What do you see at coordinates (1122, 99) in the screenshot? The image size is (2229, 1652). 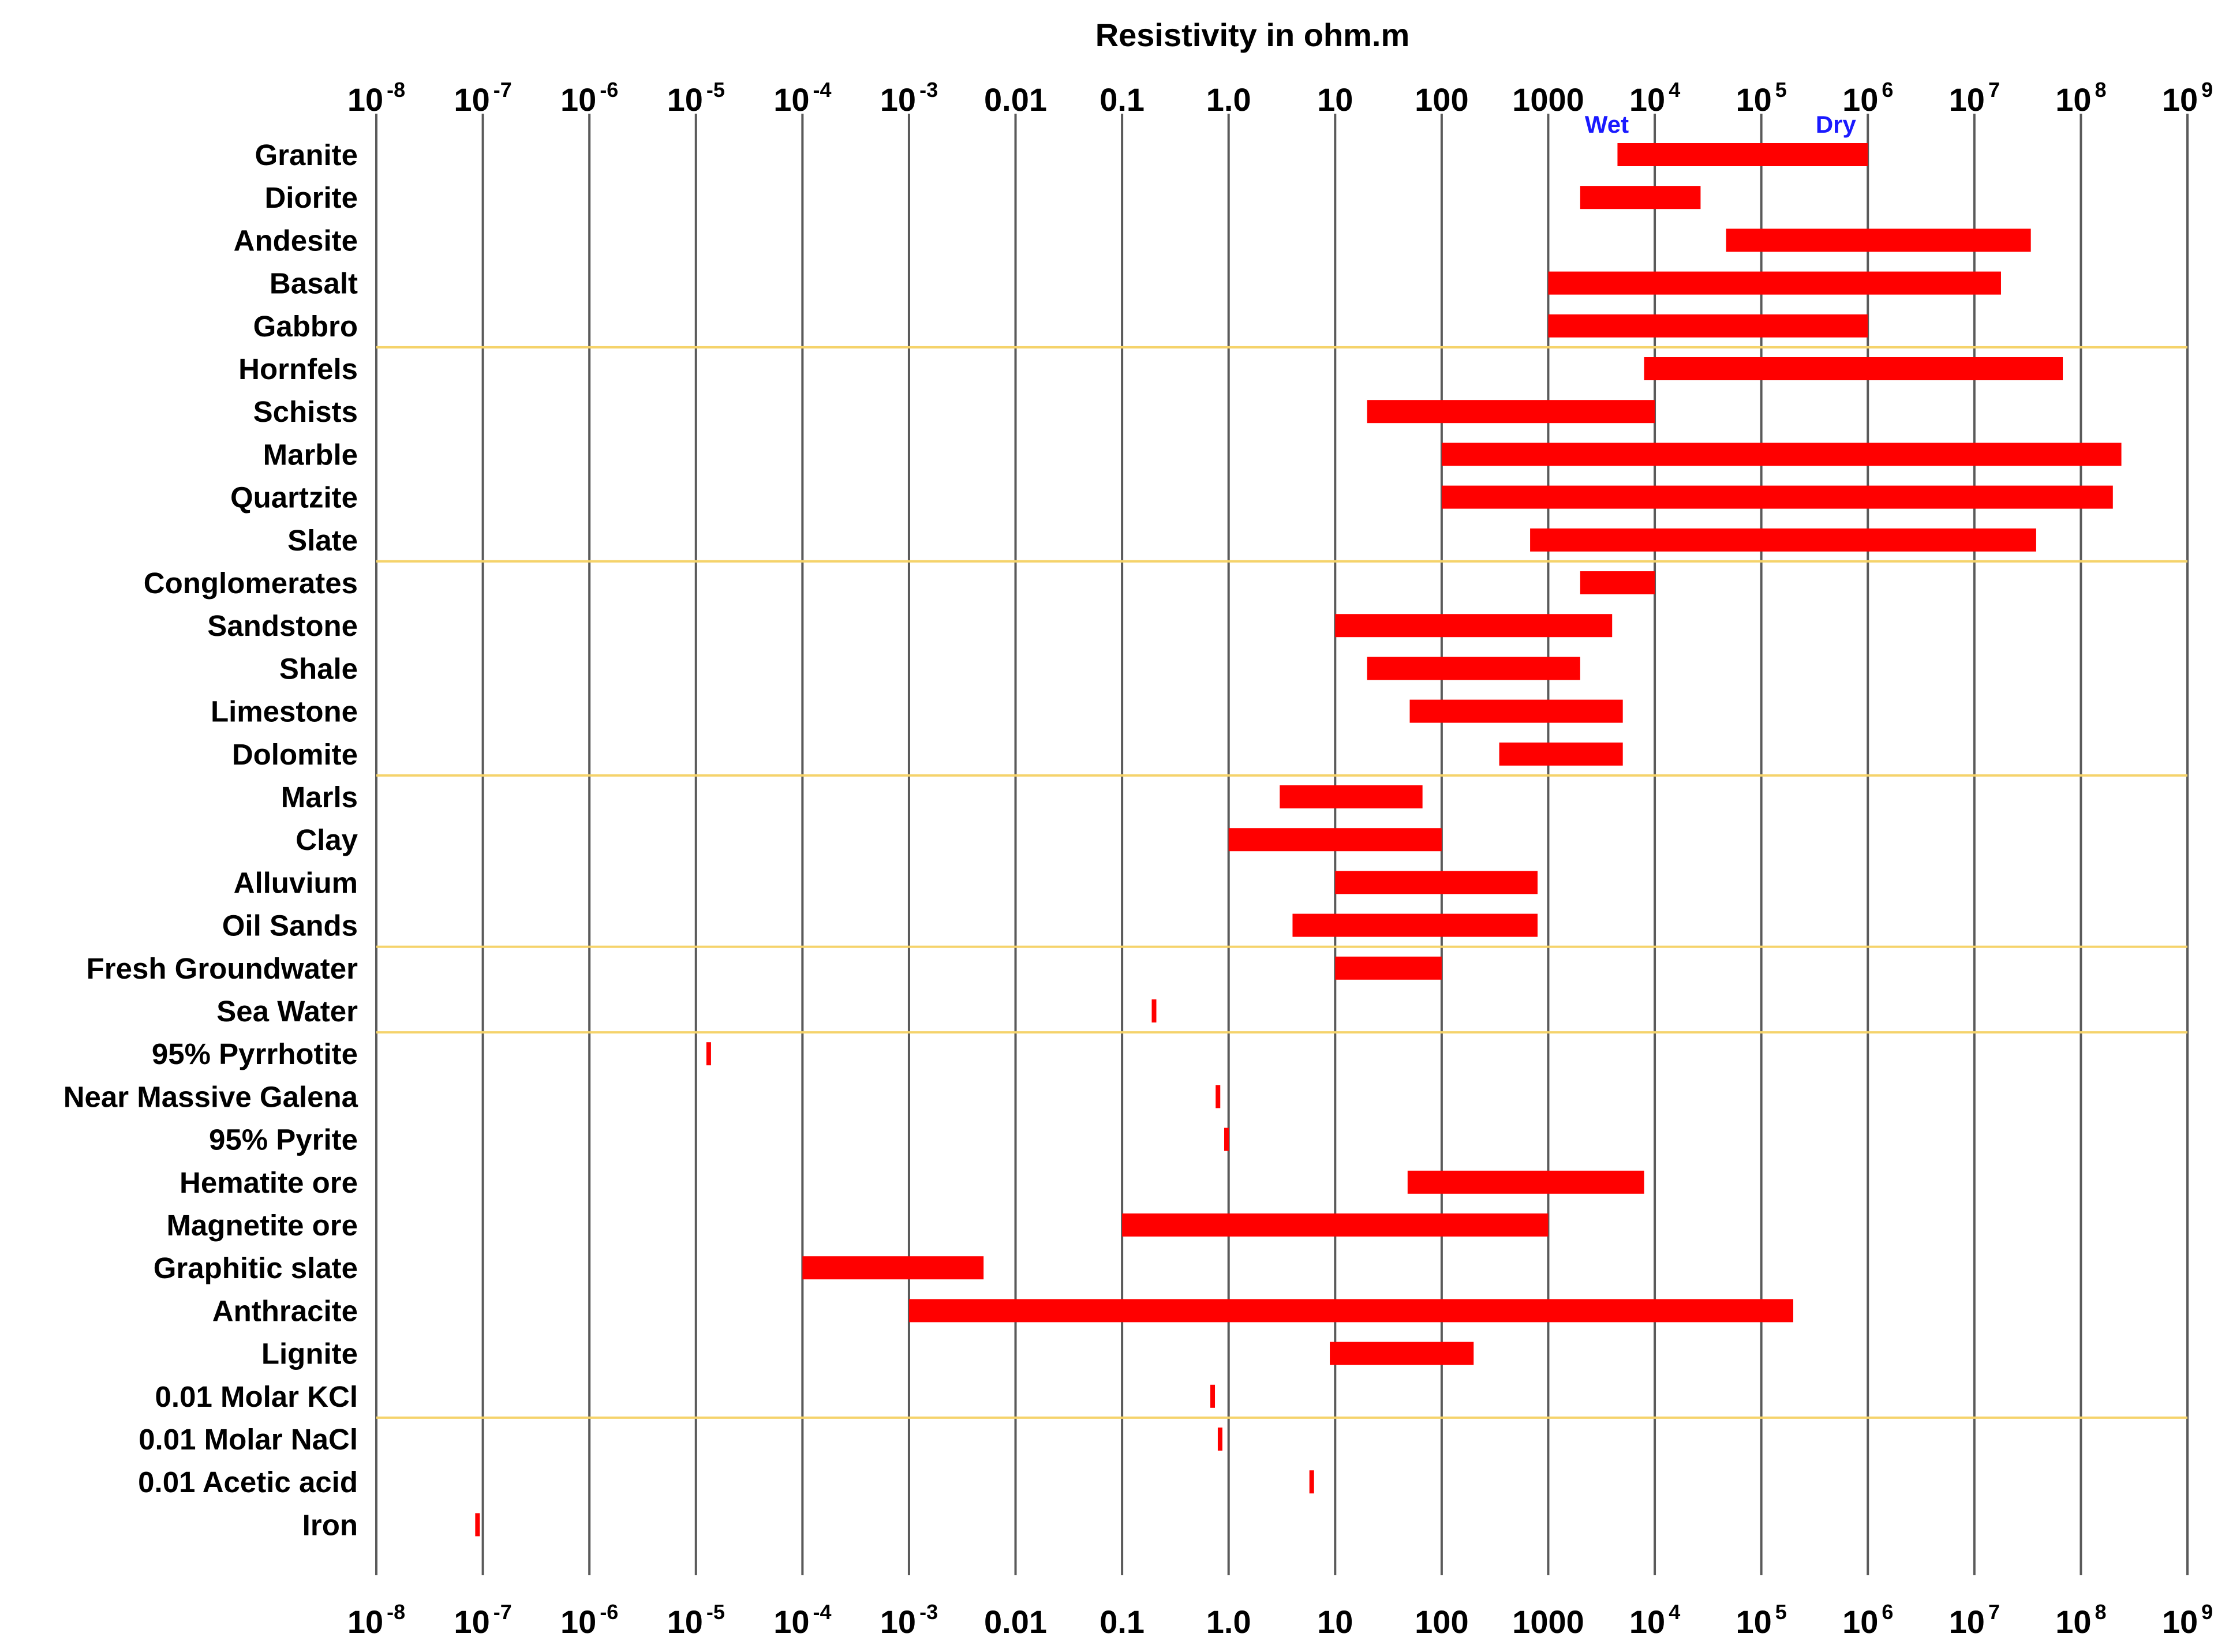 I see `top-tick-label: 0.1` at bounding box center [1122, 99].